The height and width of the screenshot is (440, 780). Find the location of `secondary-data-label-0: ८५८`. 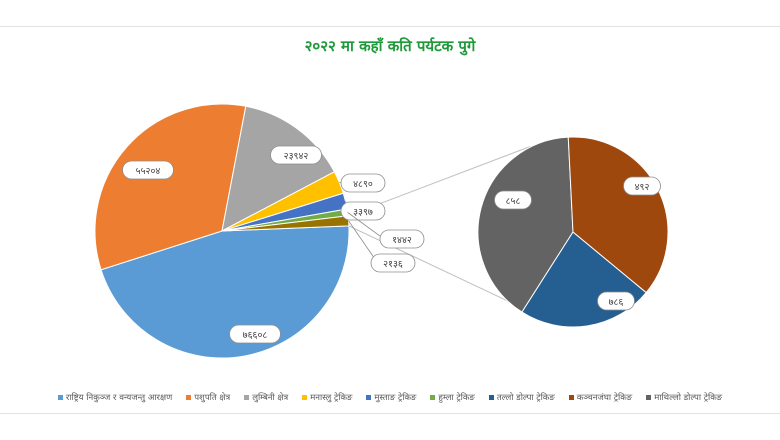

secondary-data-label-0: ८५८ is located at coordinates (513, 201).